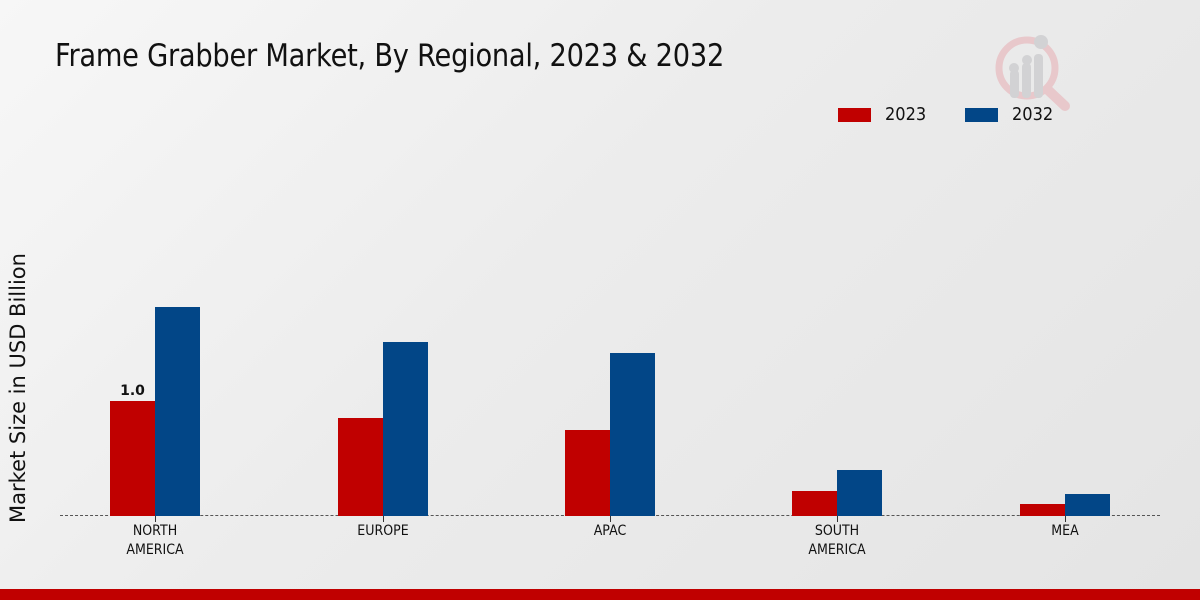 This screenshot has width=1200, height=600. I want to click on bar-europe-2032, so click(405, 429).